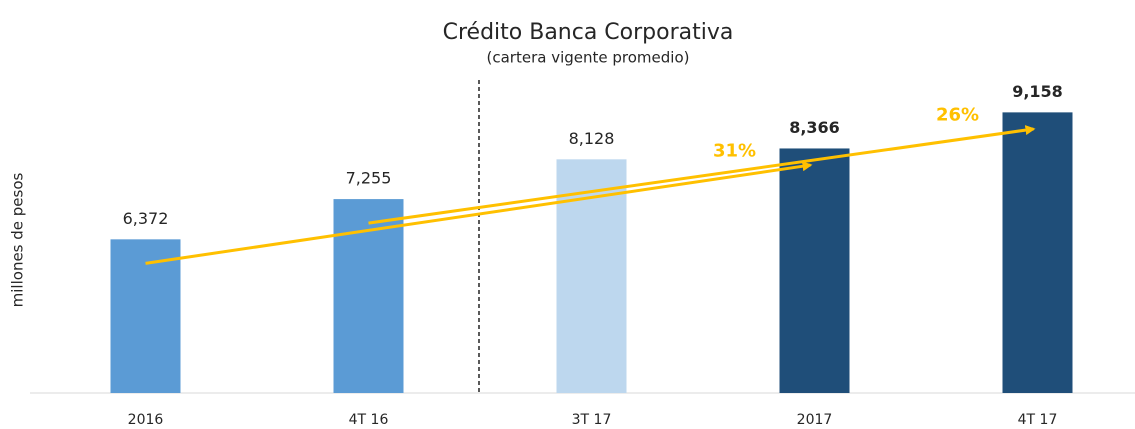 The width and height of the screenshot is (1135, 429). What do you see at coordinates (592, 138) in the screenshot?
I see `value-label: 8,128` at bounding box center [592, 138].